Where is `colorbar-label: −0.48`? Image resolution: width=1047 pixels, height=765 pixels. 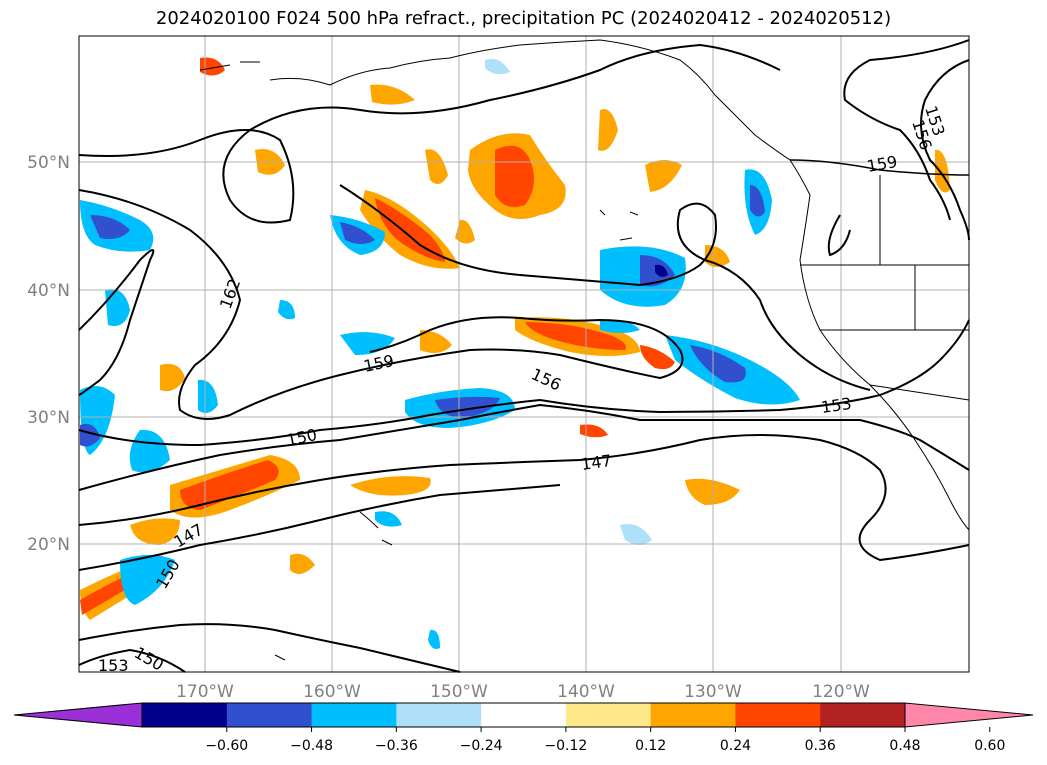
colorbar-label: −0.48 is located at coordinates (311, 746).